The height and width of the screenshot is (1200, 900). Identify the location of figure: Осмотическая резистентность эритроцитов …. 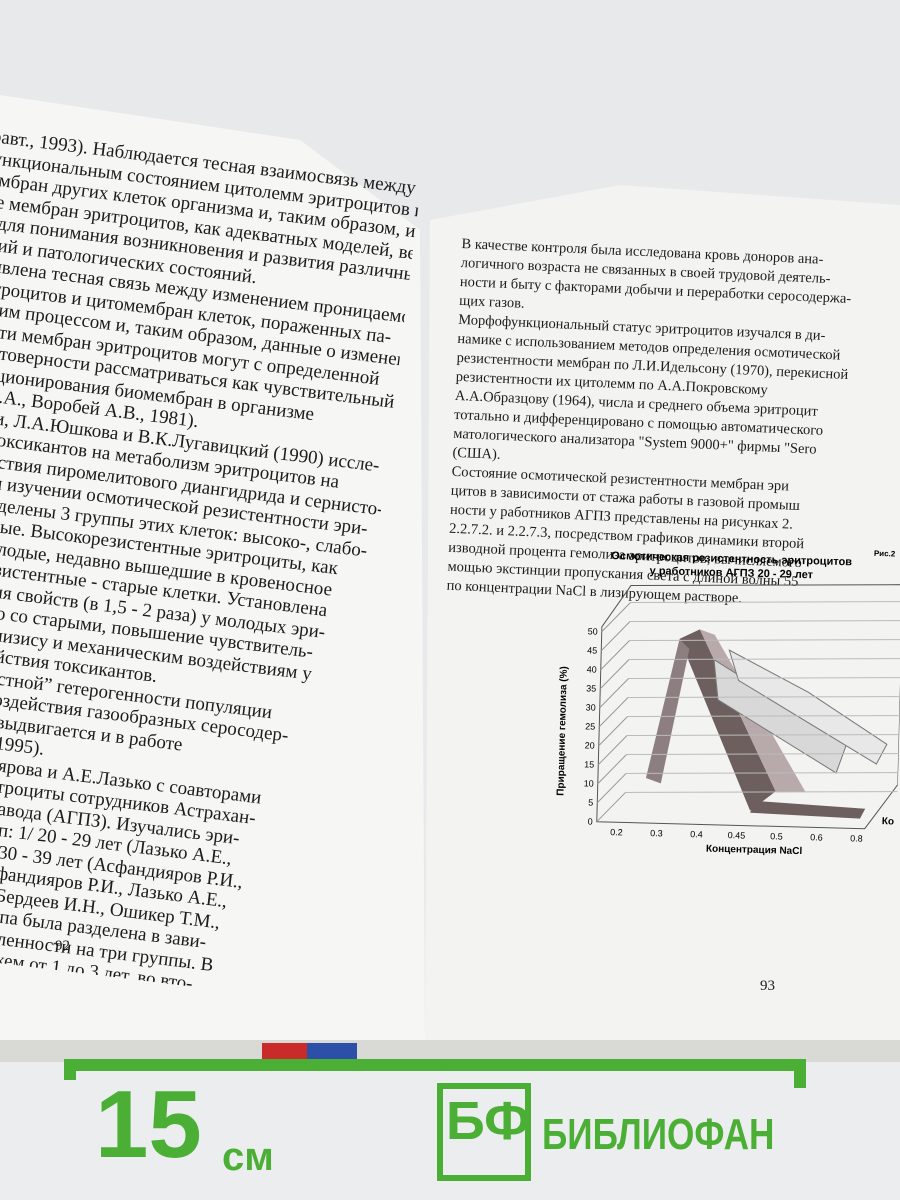
(727, 703).